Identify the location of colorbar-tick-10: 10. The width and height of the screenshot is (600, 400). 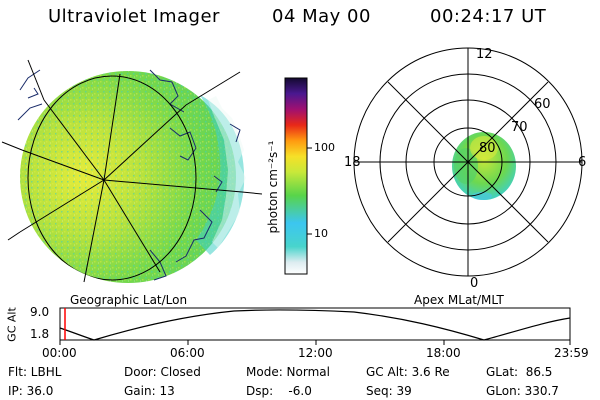
(321, 233).